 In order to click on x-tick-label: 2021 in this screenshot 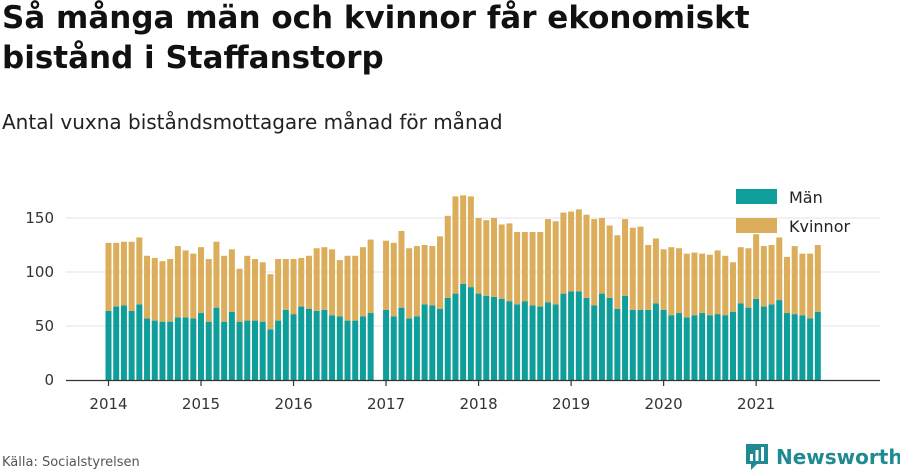, I will do `click(756, 404)`.